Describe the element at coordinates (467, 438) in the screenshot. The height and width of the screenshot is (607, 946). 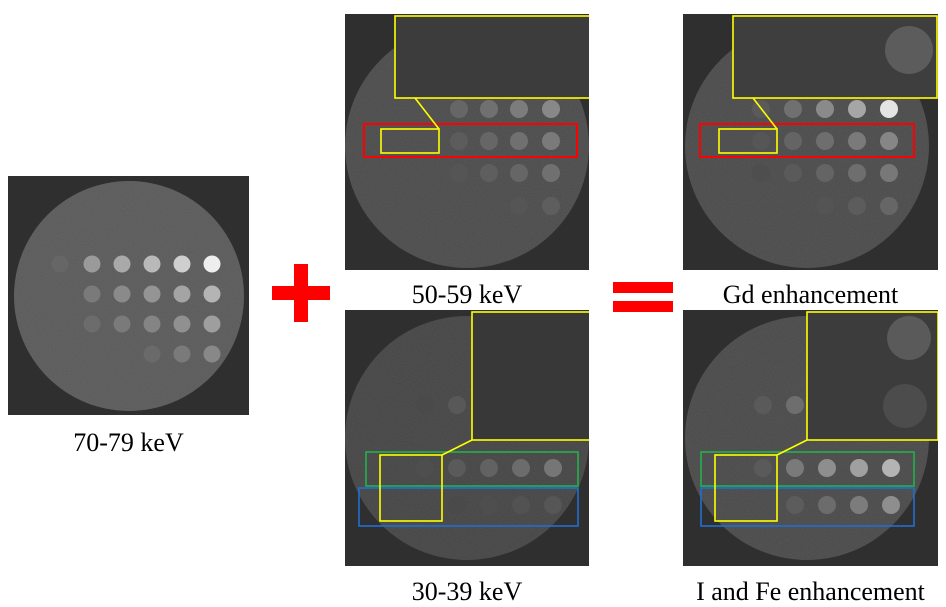
I see `ct-image-30-39kev` at that location.